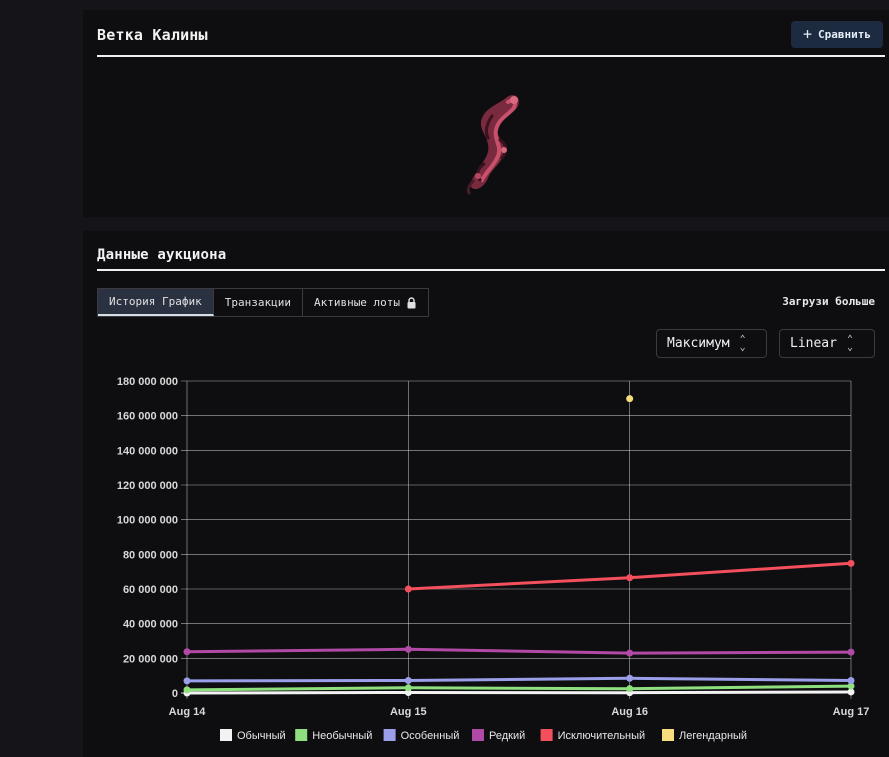  Describe the element at coordinates (851, 712) in the screenshot. I see `x-tick-label: Aug 17` at that location.